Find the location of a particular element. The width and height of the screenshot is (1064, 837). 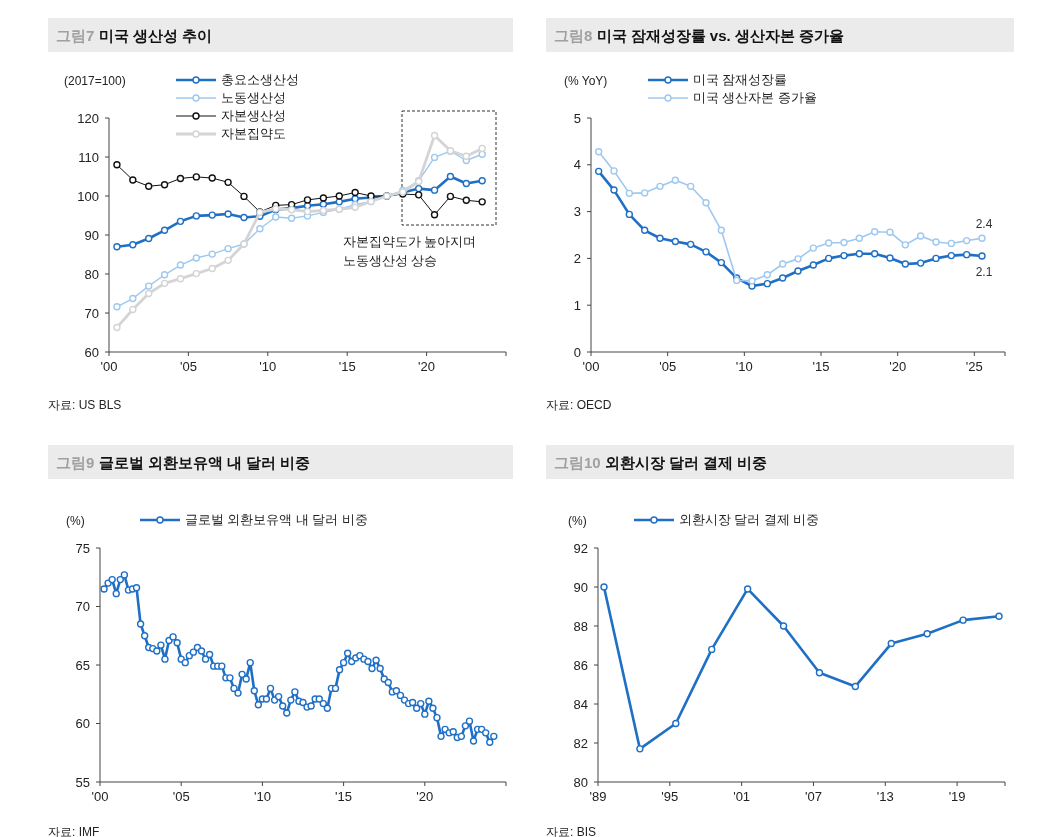

y-axis-title: (% YoY) is located at coordinates (586, 81).